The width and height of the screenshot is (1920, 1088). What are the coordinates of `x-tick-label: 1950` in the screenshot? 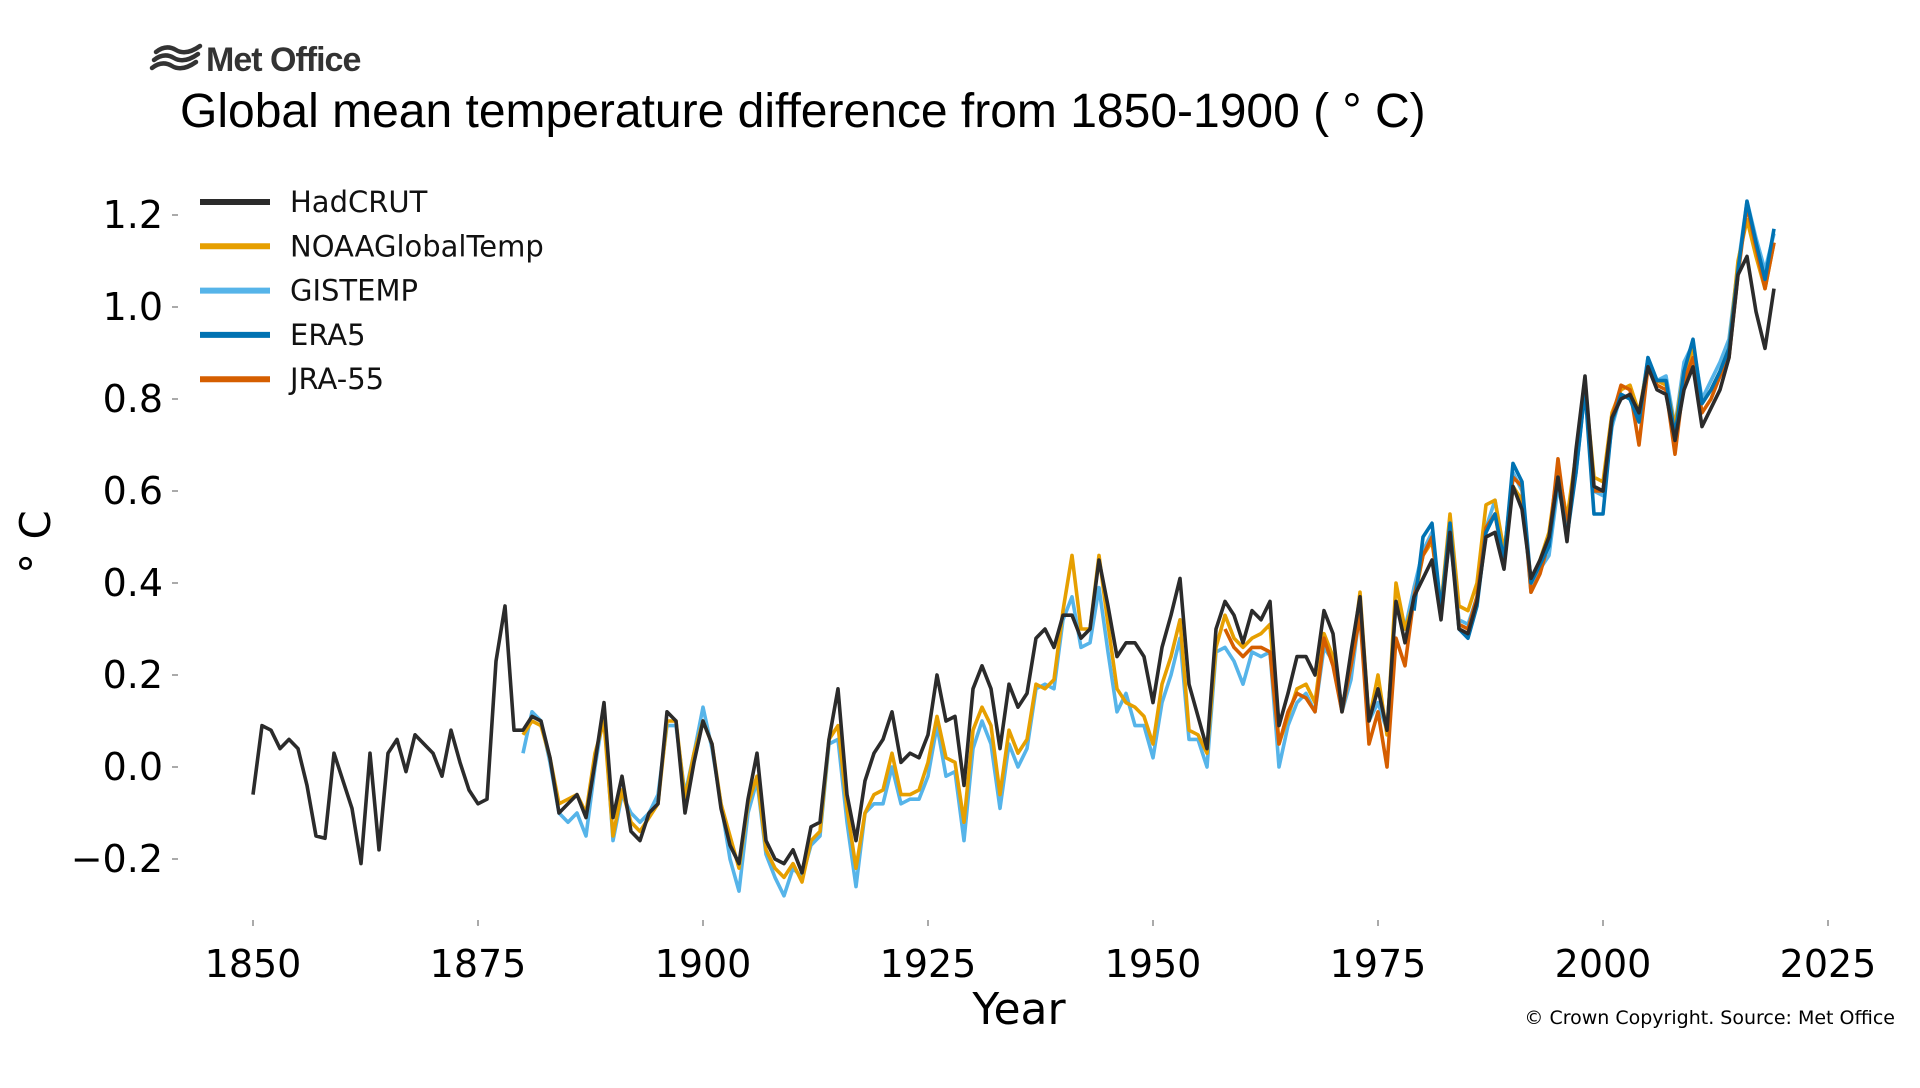 It's located at (1153, 964).